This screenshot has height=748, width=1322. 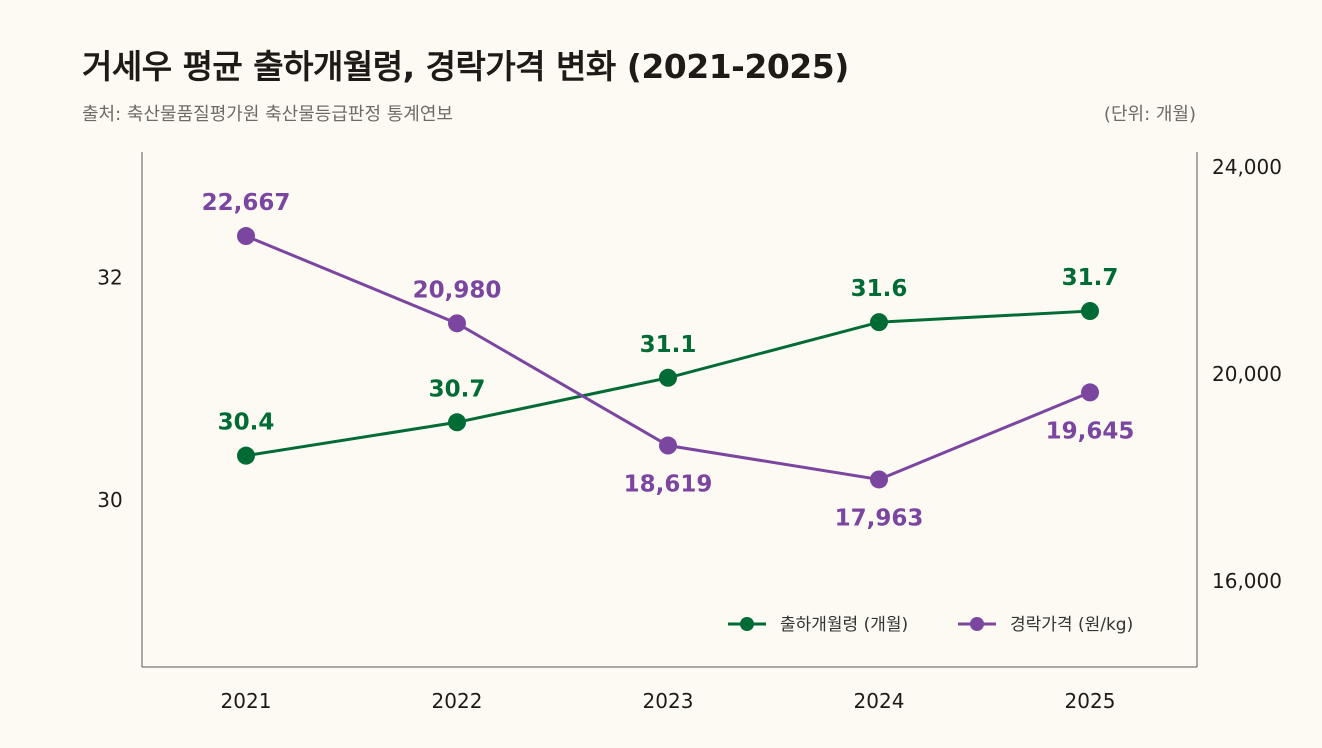 I want to click on right-tick-label: 24,000, so click(x=1247, y=167).